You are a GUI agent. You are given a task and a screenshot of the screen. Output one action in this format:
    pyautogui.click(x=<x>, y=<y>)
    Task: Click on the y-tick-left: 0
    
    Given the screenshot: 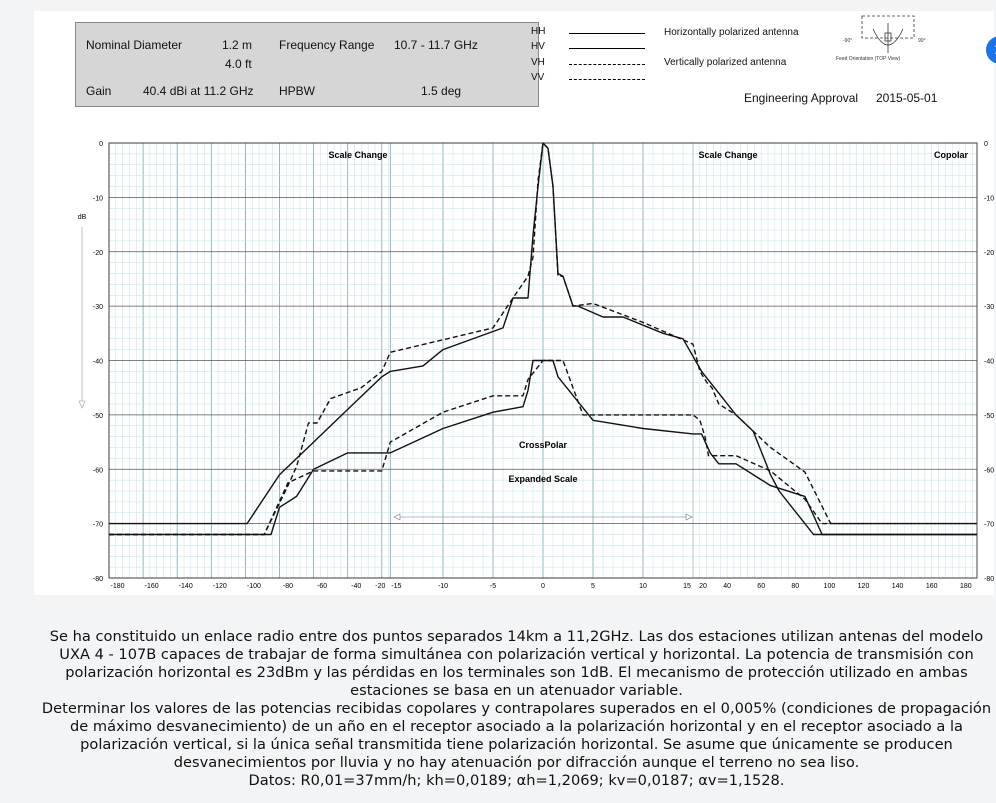 What is the action you would take?
    pyautogui.click(x=101, y=144)
    